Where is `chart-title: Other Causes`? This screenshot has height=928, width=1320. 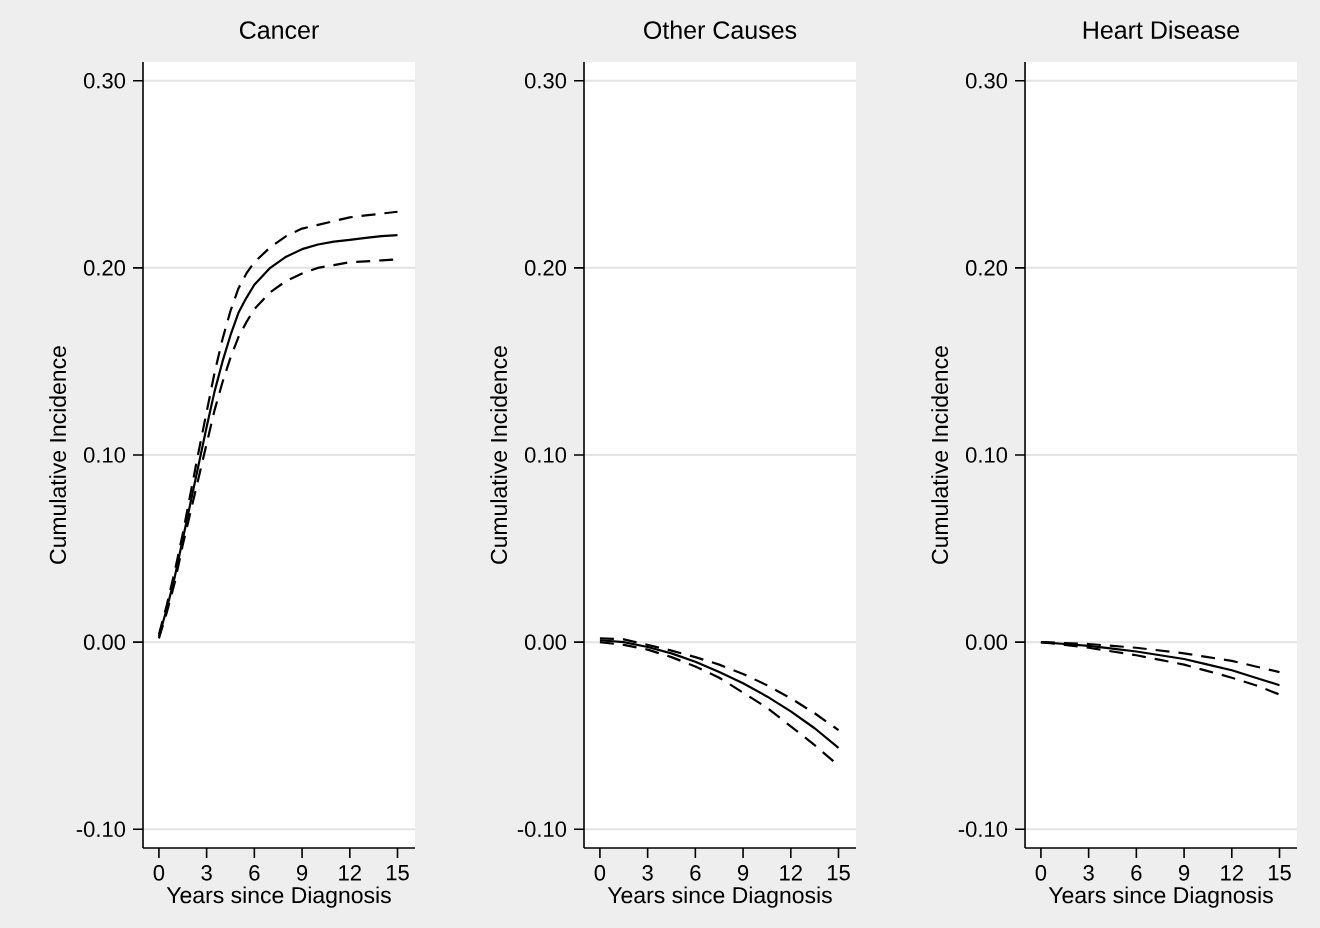
chart-title: Other Causes is located at coordinates (720, 29).